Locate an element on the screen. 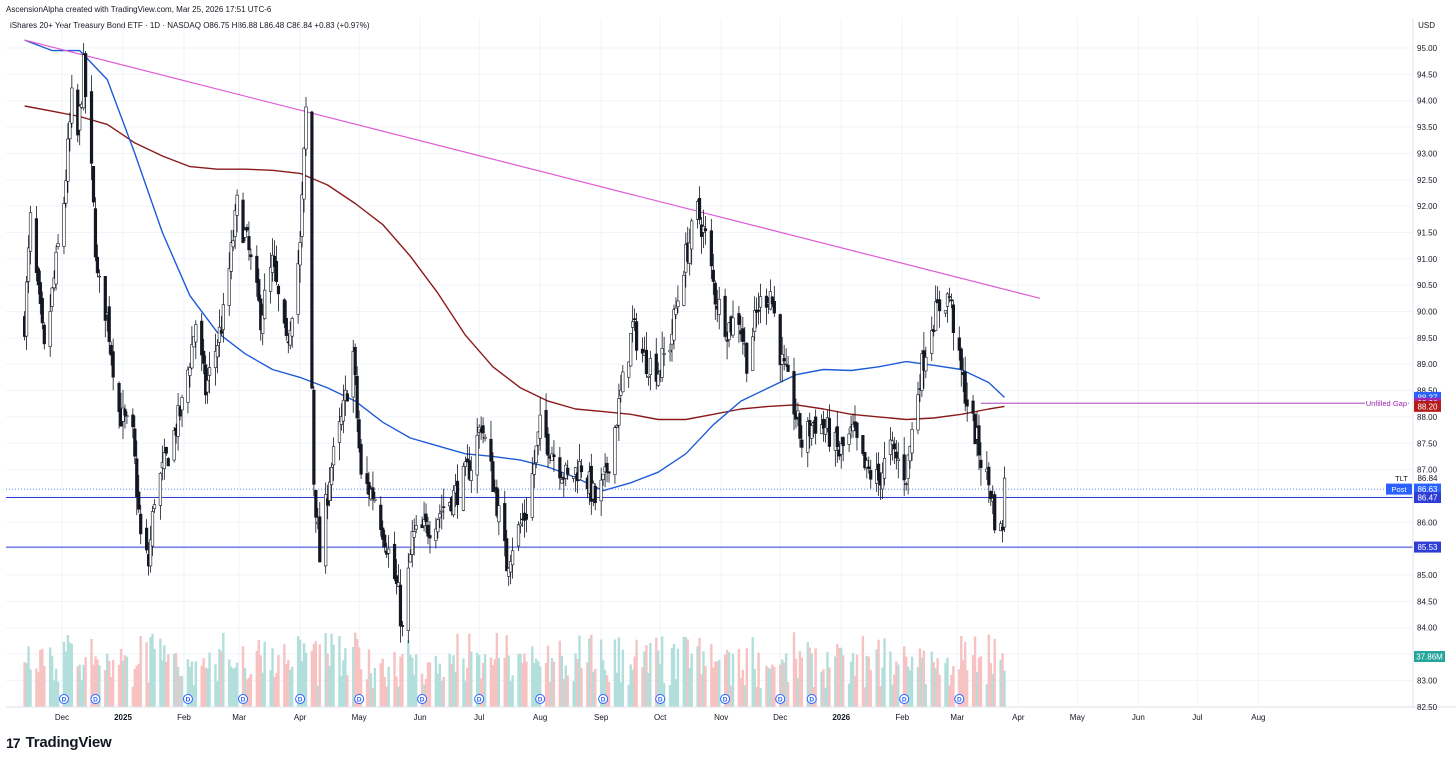  y-tick-label: 93.00 is located at coordinates (1427, 153).